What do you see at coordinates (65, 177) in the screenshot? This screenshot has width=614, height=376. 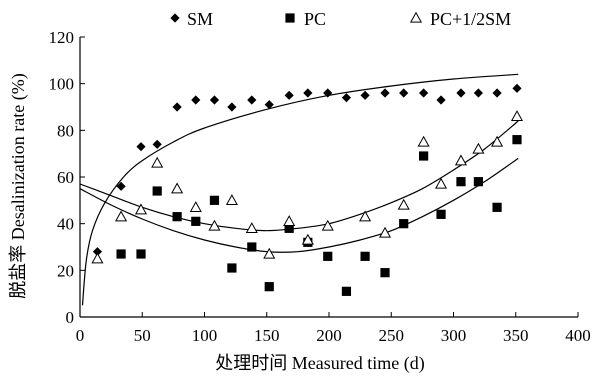 I see `y-tick-label: 60` at bounding box center [65, 177].